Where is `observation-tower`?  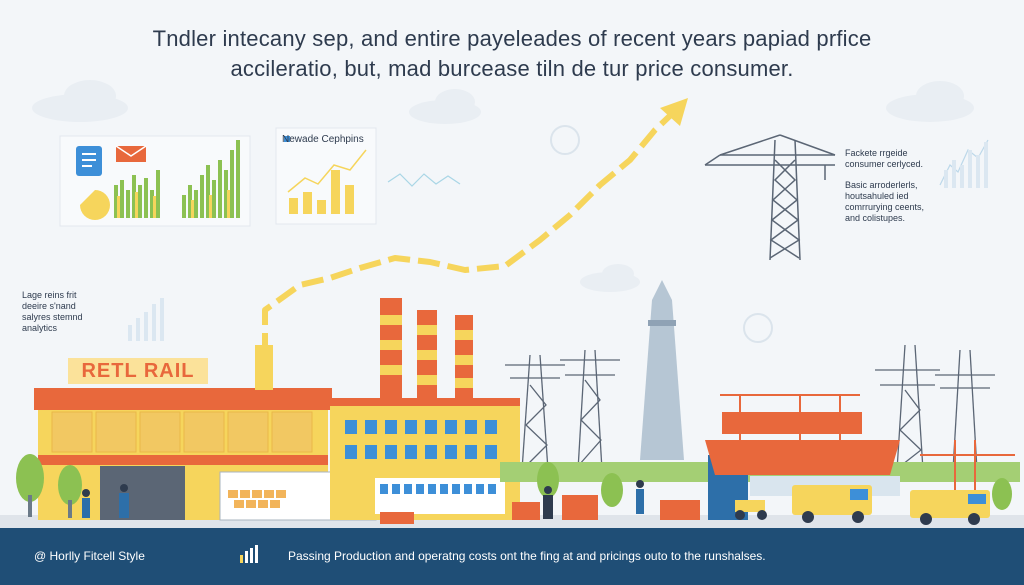 observation-tower is located at coordinates (662, 370).